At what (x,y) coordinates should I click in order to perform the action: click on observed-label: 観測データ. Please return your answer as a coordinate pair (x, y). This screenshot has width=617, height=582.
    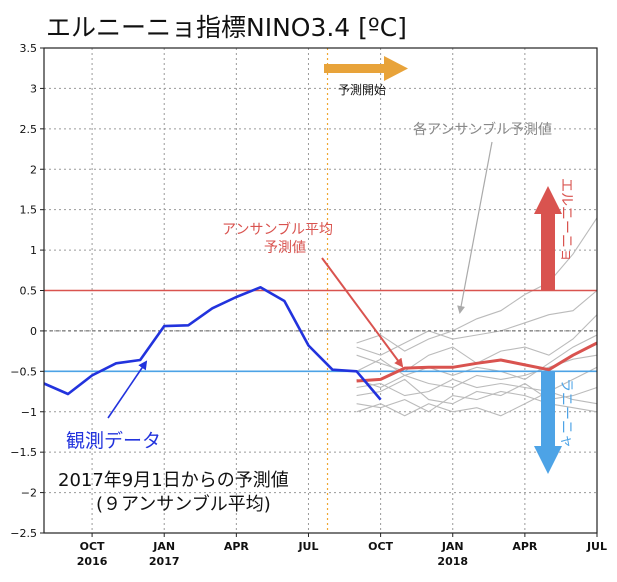
    Looking at the image, I should click on (113, 441).